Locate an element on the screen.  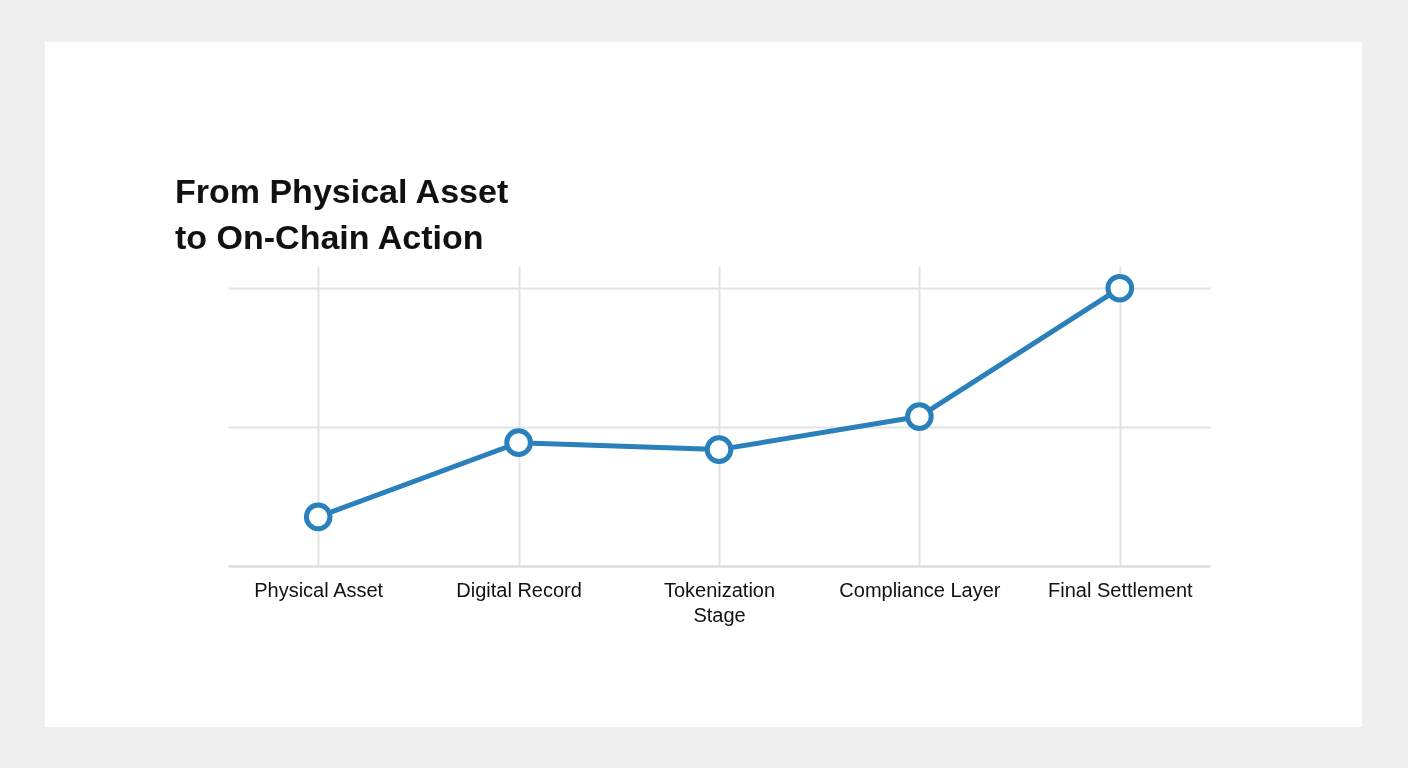
x-tick-label: Compliance Layer is located at coordinates (920, 589).